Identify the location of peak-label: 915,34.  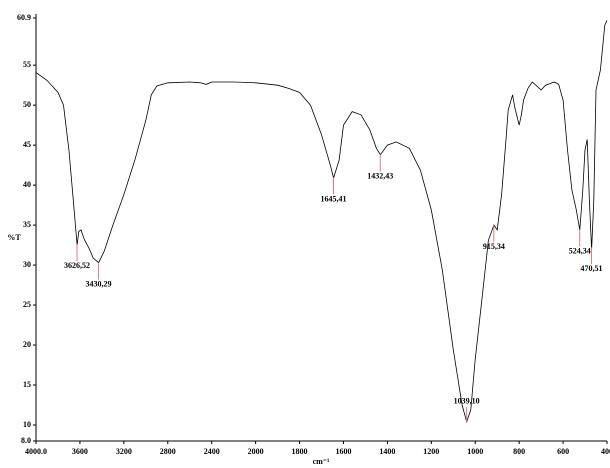
(494, 246).